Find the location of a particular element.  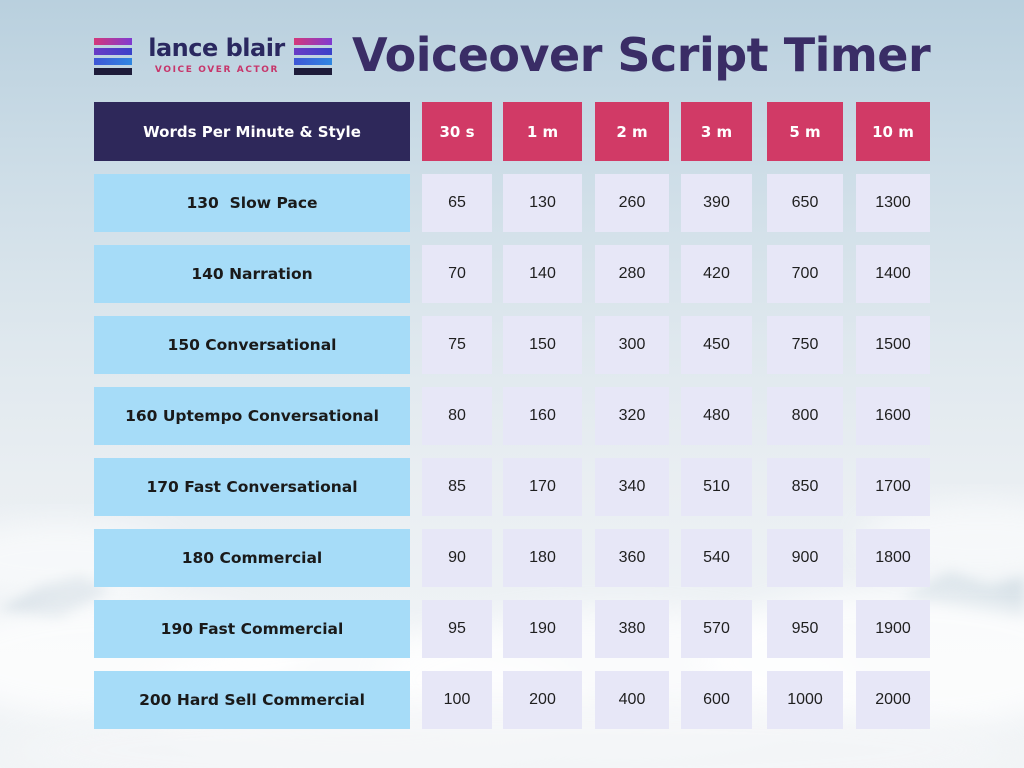

word-count-cell: 100 is located at coordinates (457, 700).